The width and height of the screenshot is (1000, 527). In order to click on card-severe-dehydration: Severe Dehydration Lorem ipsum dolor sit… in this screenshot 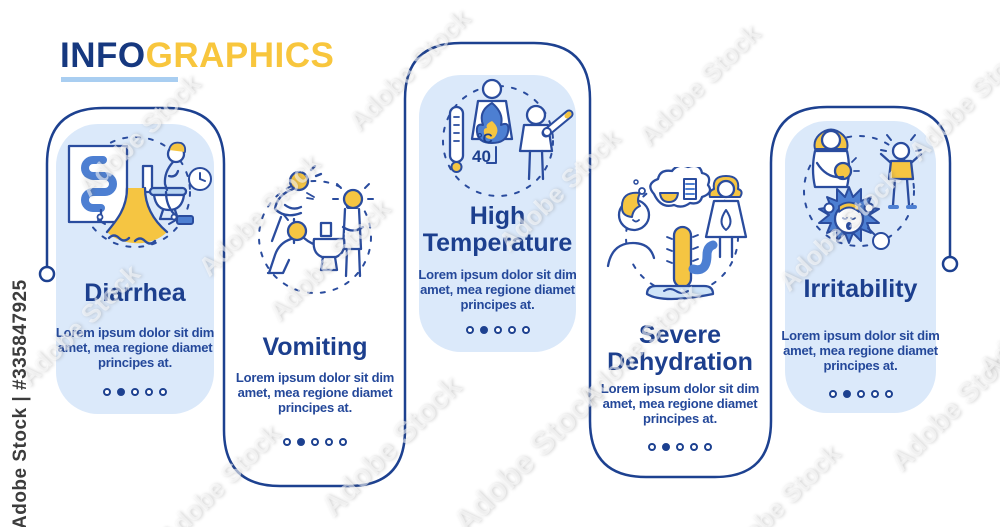, I will do `click(680, 315)`.